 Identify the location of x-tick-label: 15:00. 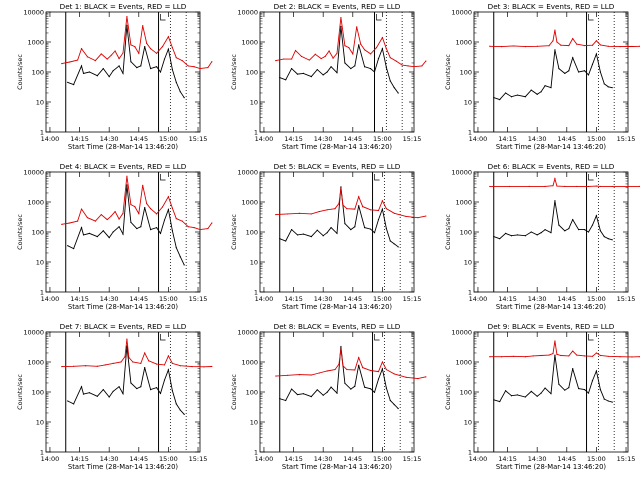
(596, 459).